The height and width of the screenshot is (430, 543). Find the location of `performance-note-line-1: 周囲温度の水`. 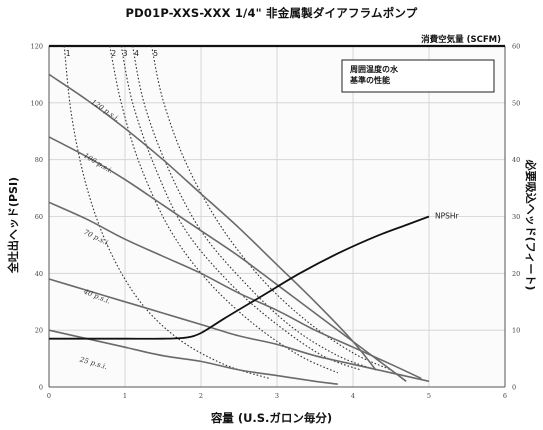

performance-note-line-1: 周囲温度の水 is located at coordinates (374, 69).